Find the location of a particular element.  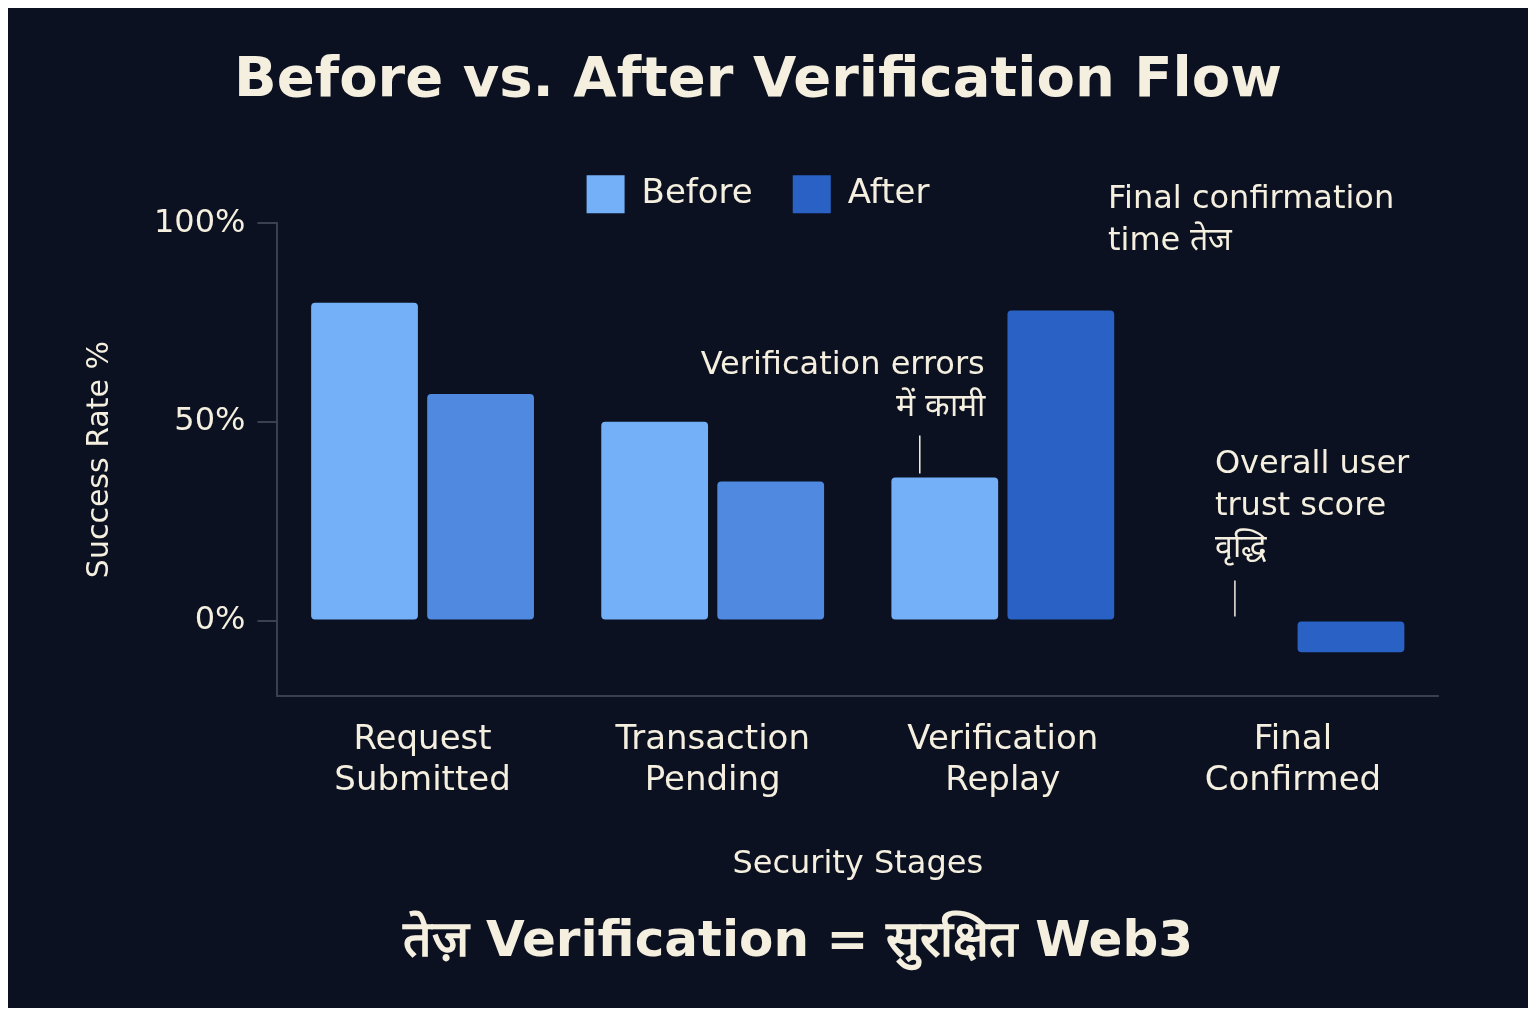

x-tick-label: Final Confirmed is located at coordinates (1293, 758).